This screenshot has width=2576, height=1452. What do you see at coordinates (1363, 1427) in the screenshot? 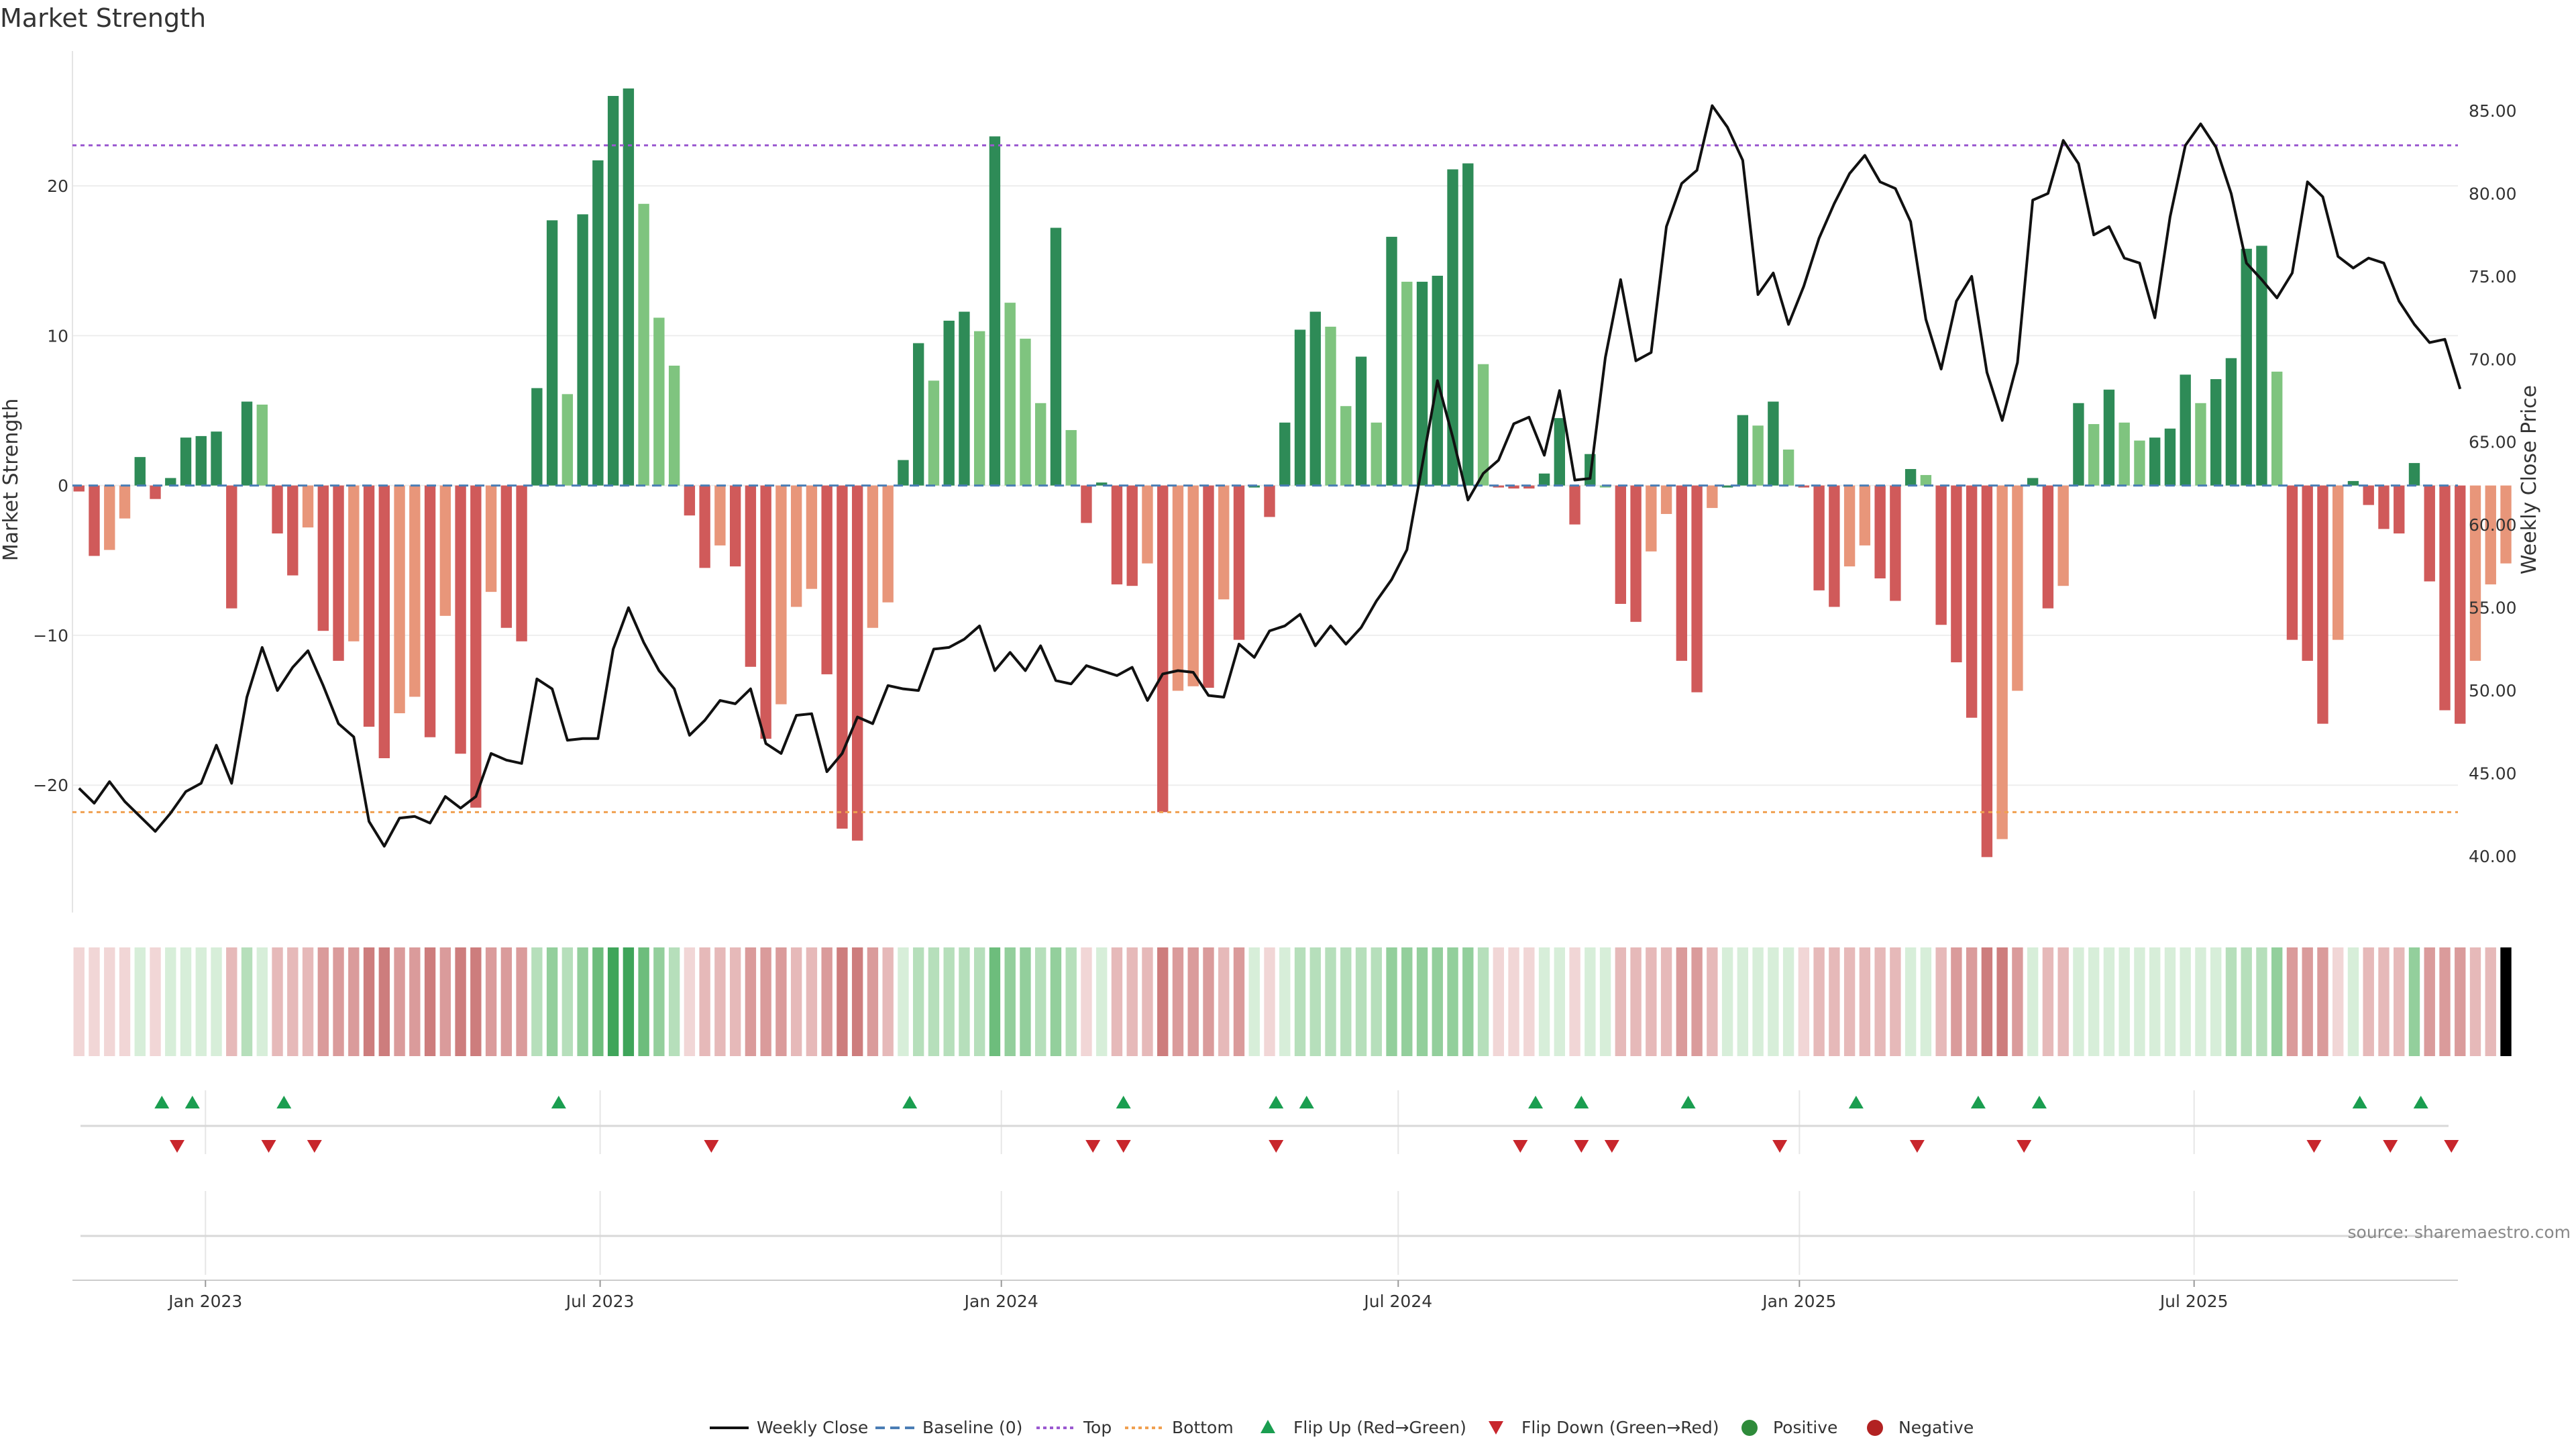
I see `legend-flip-up: Flip Up (Red→Green)` at bounding box center [1363, 1427].